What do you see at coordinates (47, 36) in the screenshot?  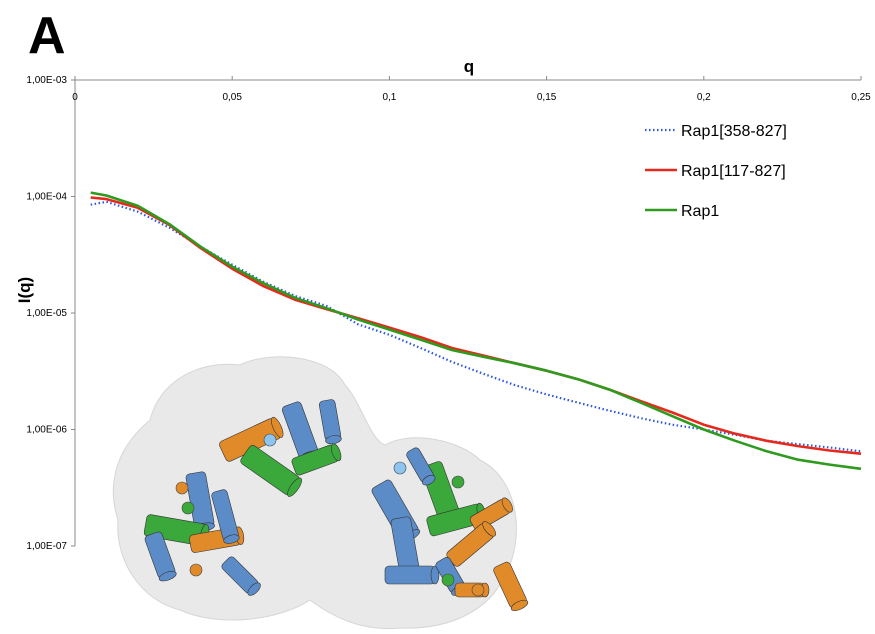 I see `panel-label: A` at bounding box center [47, 36].